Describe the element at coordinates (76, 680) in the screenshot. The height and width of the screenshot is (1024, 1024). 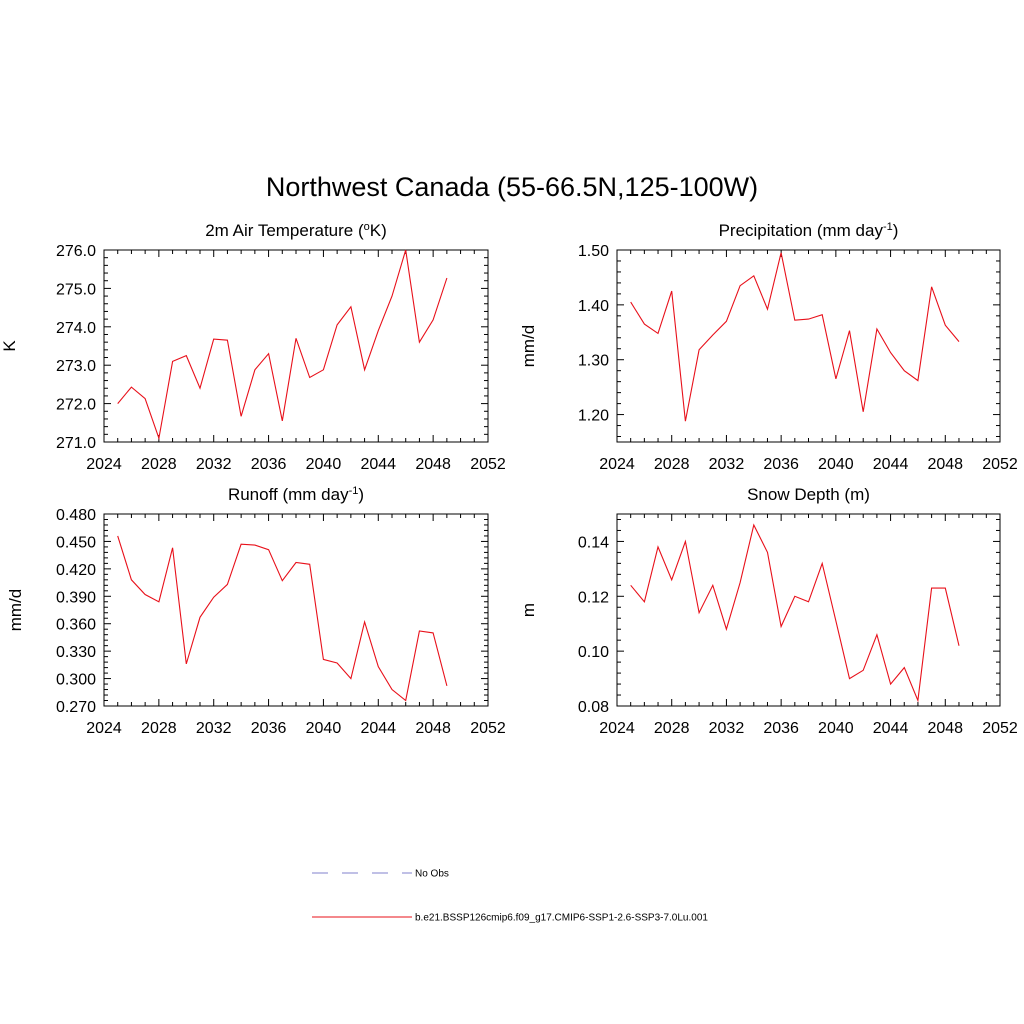
I see `y-tick-label: 0.300` at that location.